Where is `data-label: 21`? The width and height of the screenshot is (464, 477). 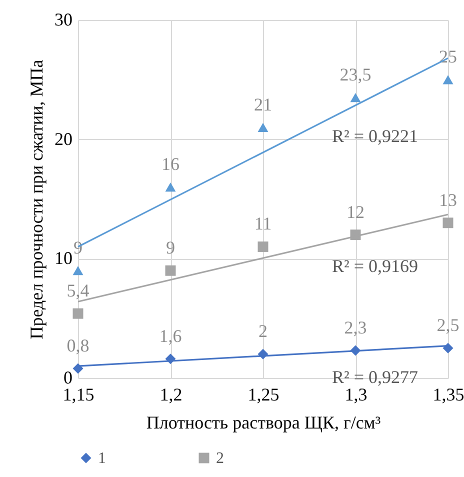
data-label: 21 is located at coordinates (263, 104).